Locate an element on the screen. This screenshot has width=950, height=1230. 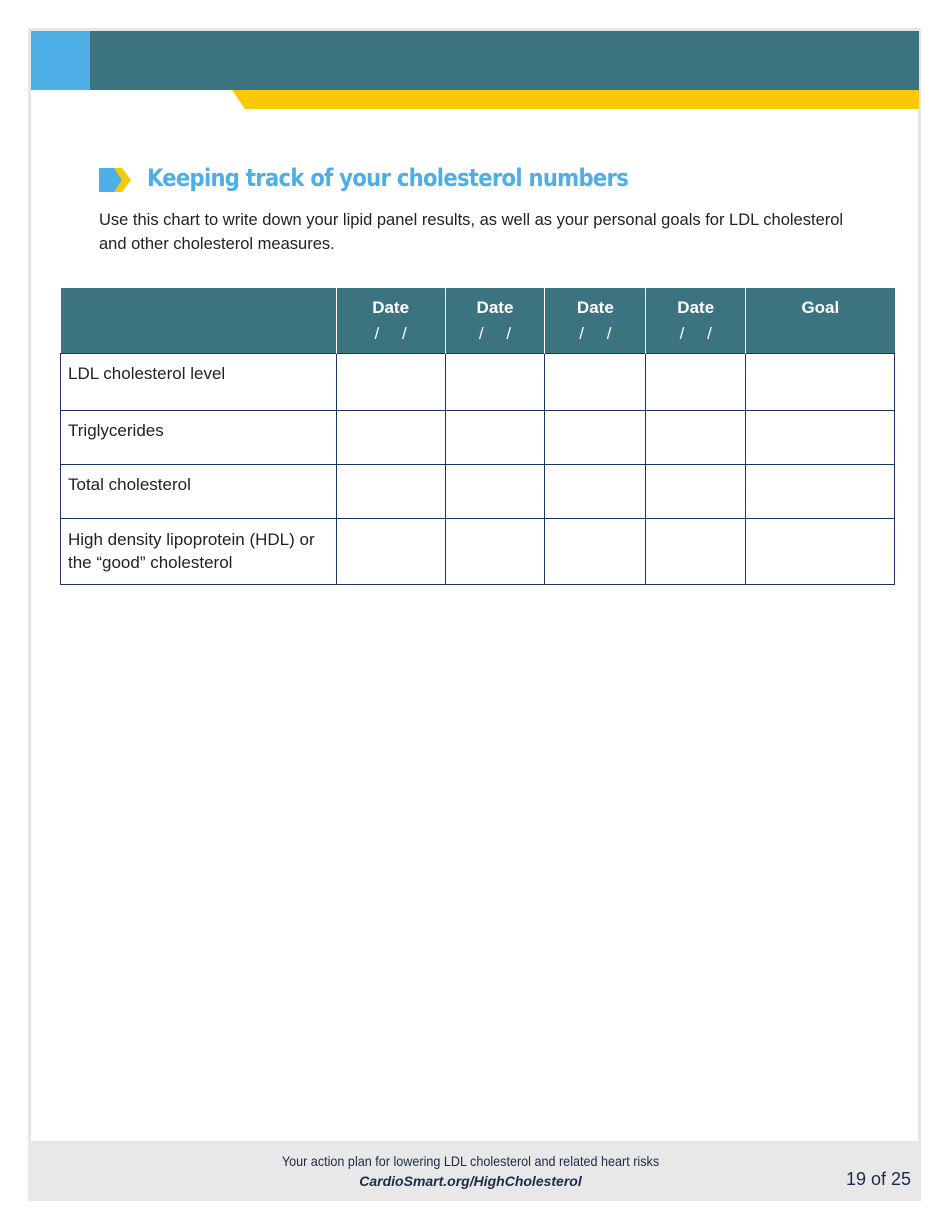
header-yellow-stripe is located at coordinates (575, 99).